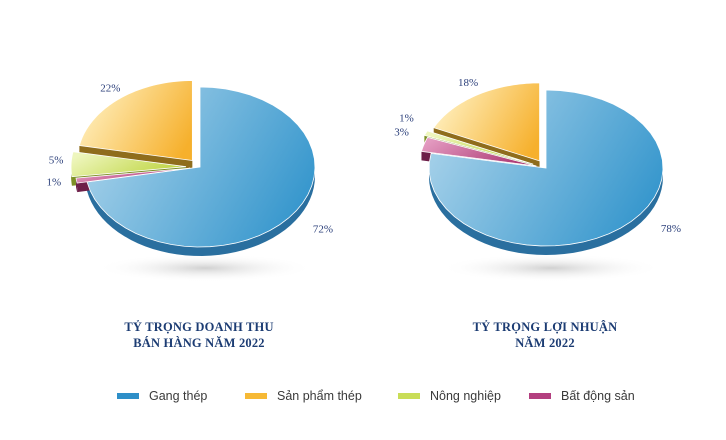 Image resolution: width=726 pixels, height=440 pixels. I want to click on legend-item-gang-thep: Gang thép, so click(162, 396).